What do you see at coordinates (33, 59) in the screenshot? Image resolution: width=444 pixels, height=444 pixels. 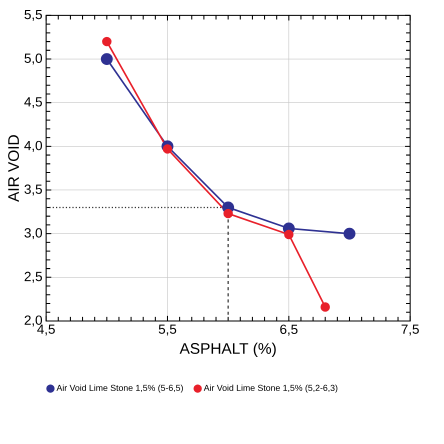 I see `y-tick-label: 5,0` at bounding box center [33, 59].